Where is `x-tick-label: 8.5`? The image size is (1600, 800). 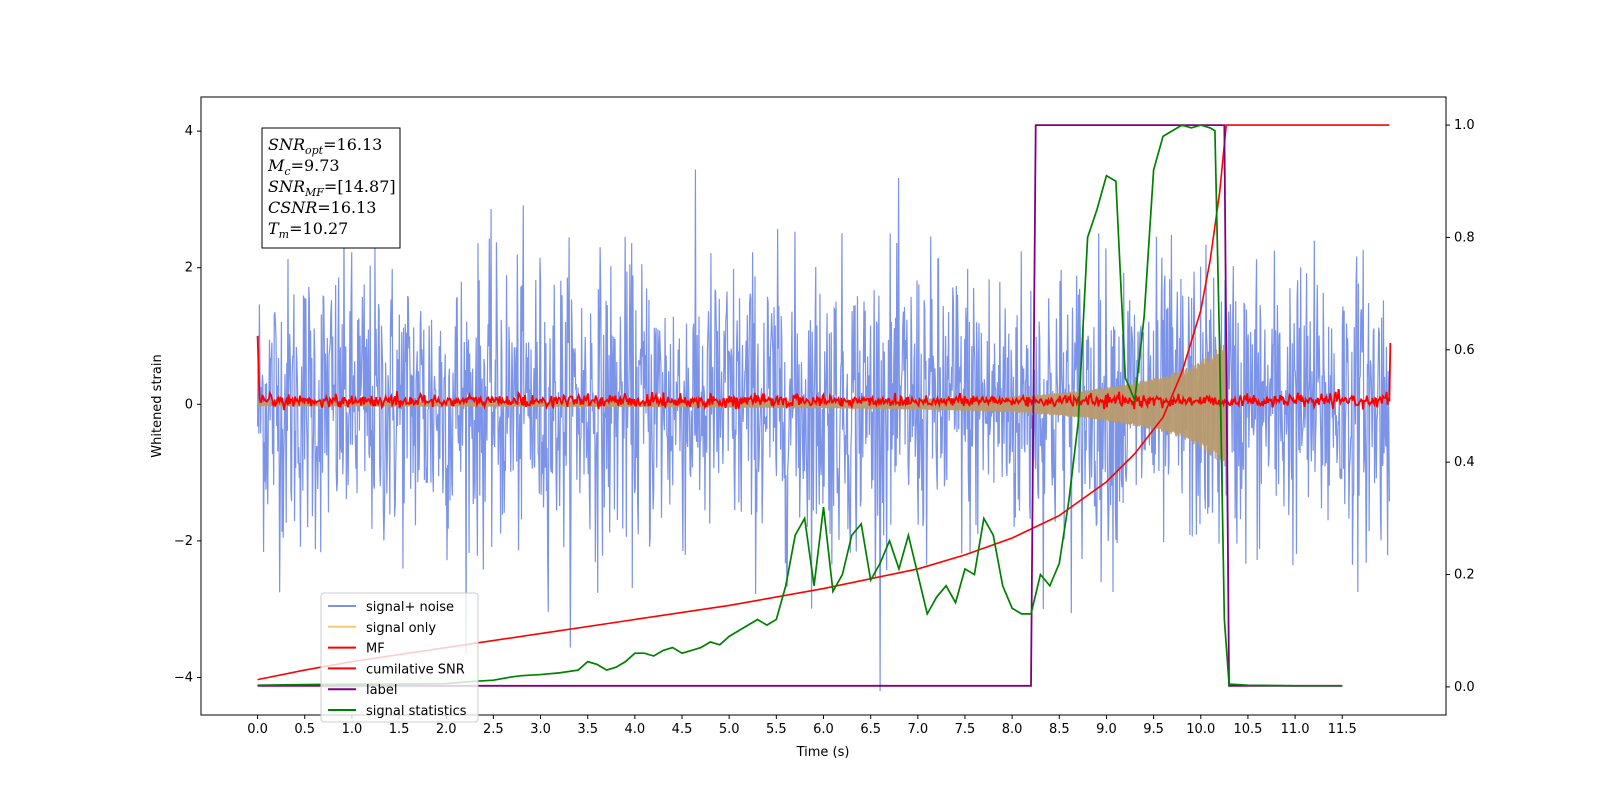 x-tick-label: 8.5 is located at coordinates (1059, 729).